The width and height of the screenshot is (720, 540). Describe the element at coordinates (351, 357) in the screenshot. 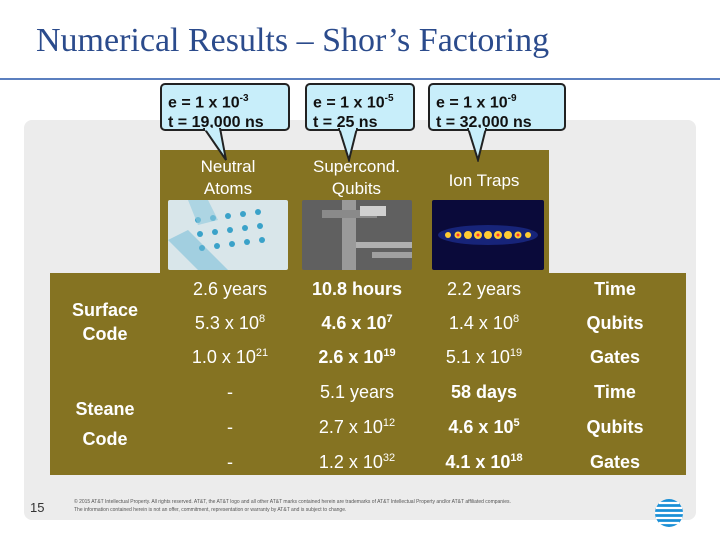

I see `cell-value: 2.6 x 10` at that location.